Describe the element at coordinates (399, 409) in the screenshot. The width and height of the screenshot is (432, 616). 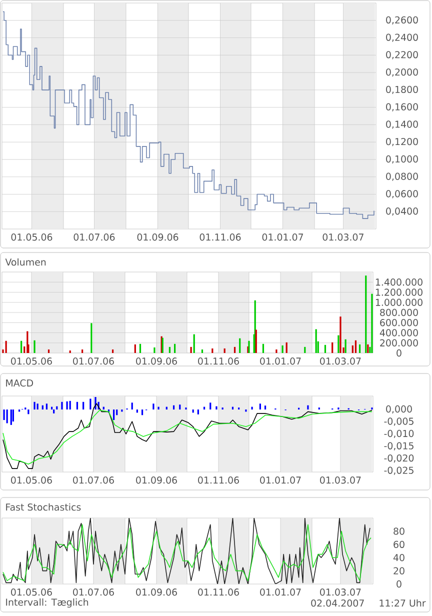
I see `y-tick-label: 0,000` at that location.